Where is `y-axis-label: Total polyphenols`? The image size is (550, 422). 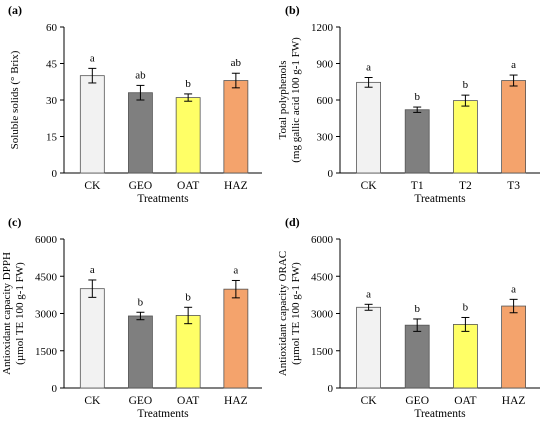 y-axis-label: Total polyphenols is located at coordinates (283, 100).